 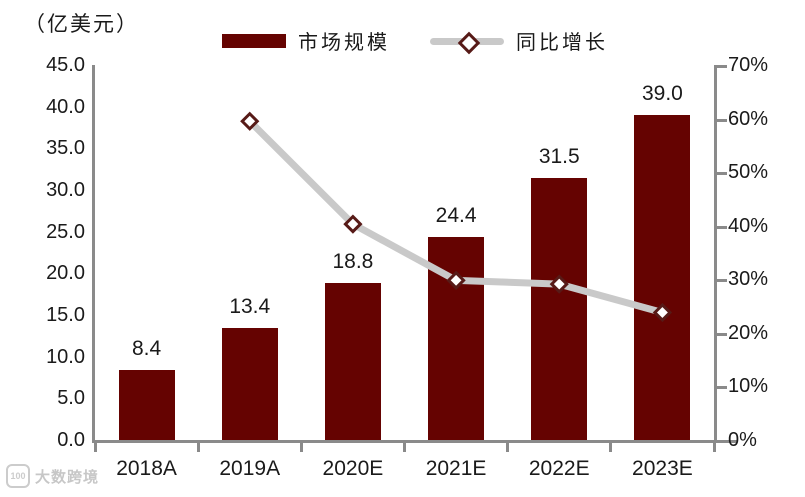 I want to click on legend: 市场规模 同比增长, so click(x=415, y=40).